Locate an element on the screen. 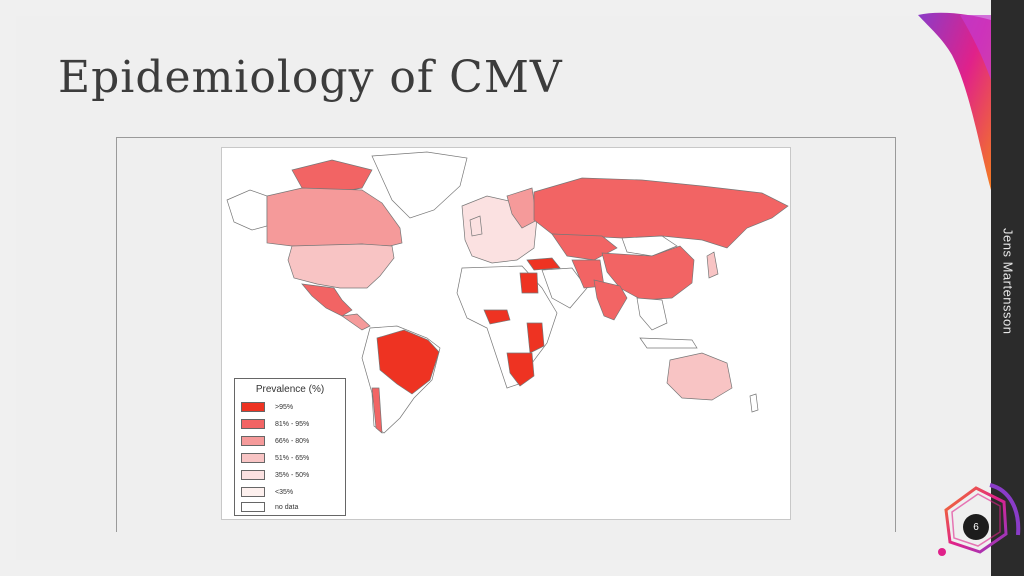 The image size is (1024, 576). japan is located at coordinates (712, 265).